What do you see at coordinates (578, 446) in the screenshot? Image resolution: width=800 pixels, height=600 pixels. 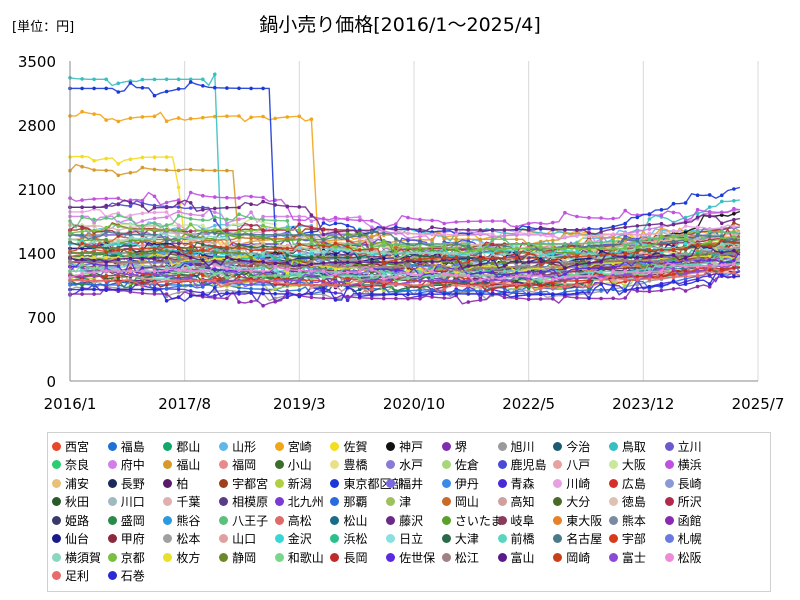 I see `legend-label: 今治` at bounding box center [578, 446].